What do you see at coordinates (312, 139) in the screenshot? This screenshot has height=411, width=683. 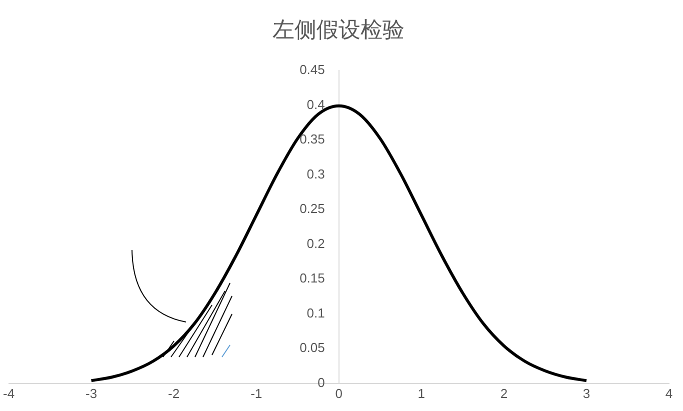 I see `y-tick-label: 0.35` at bounding box center [312, 139].